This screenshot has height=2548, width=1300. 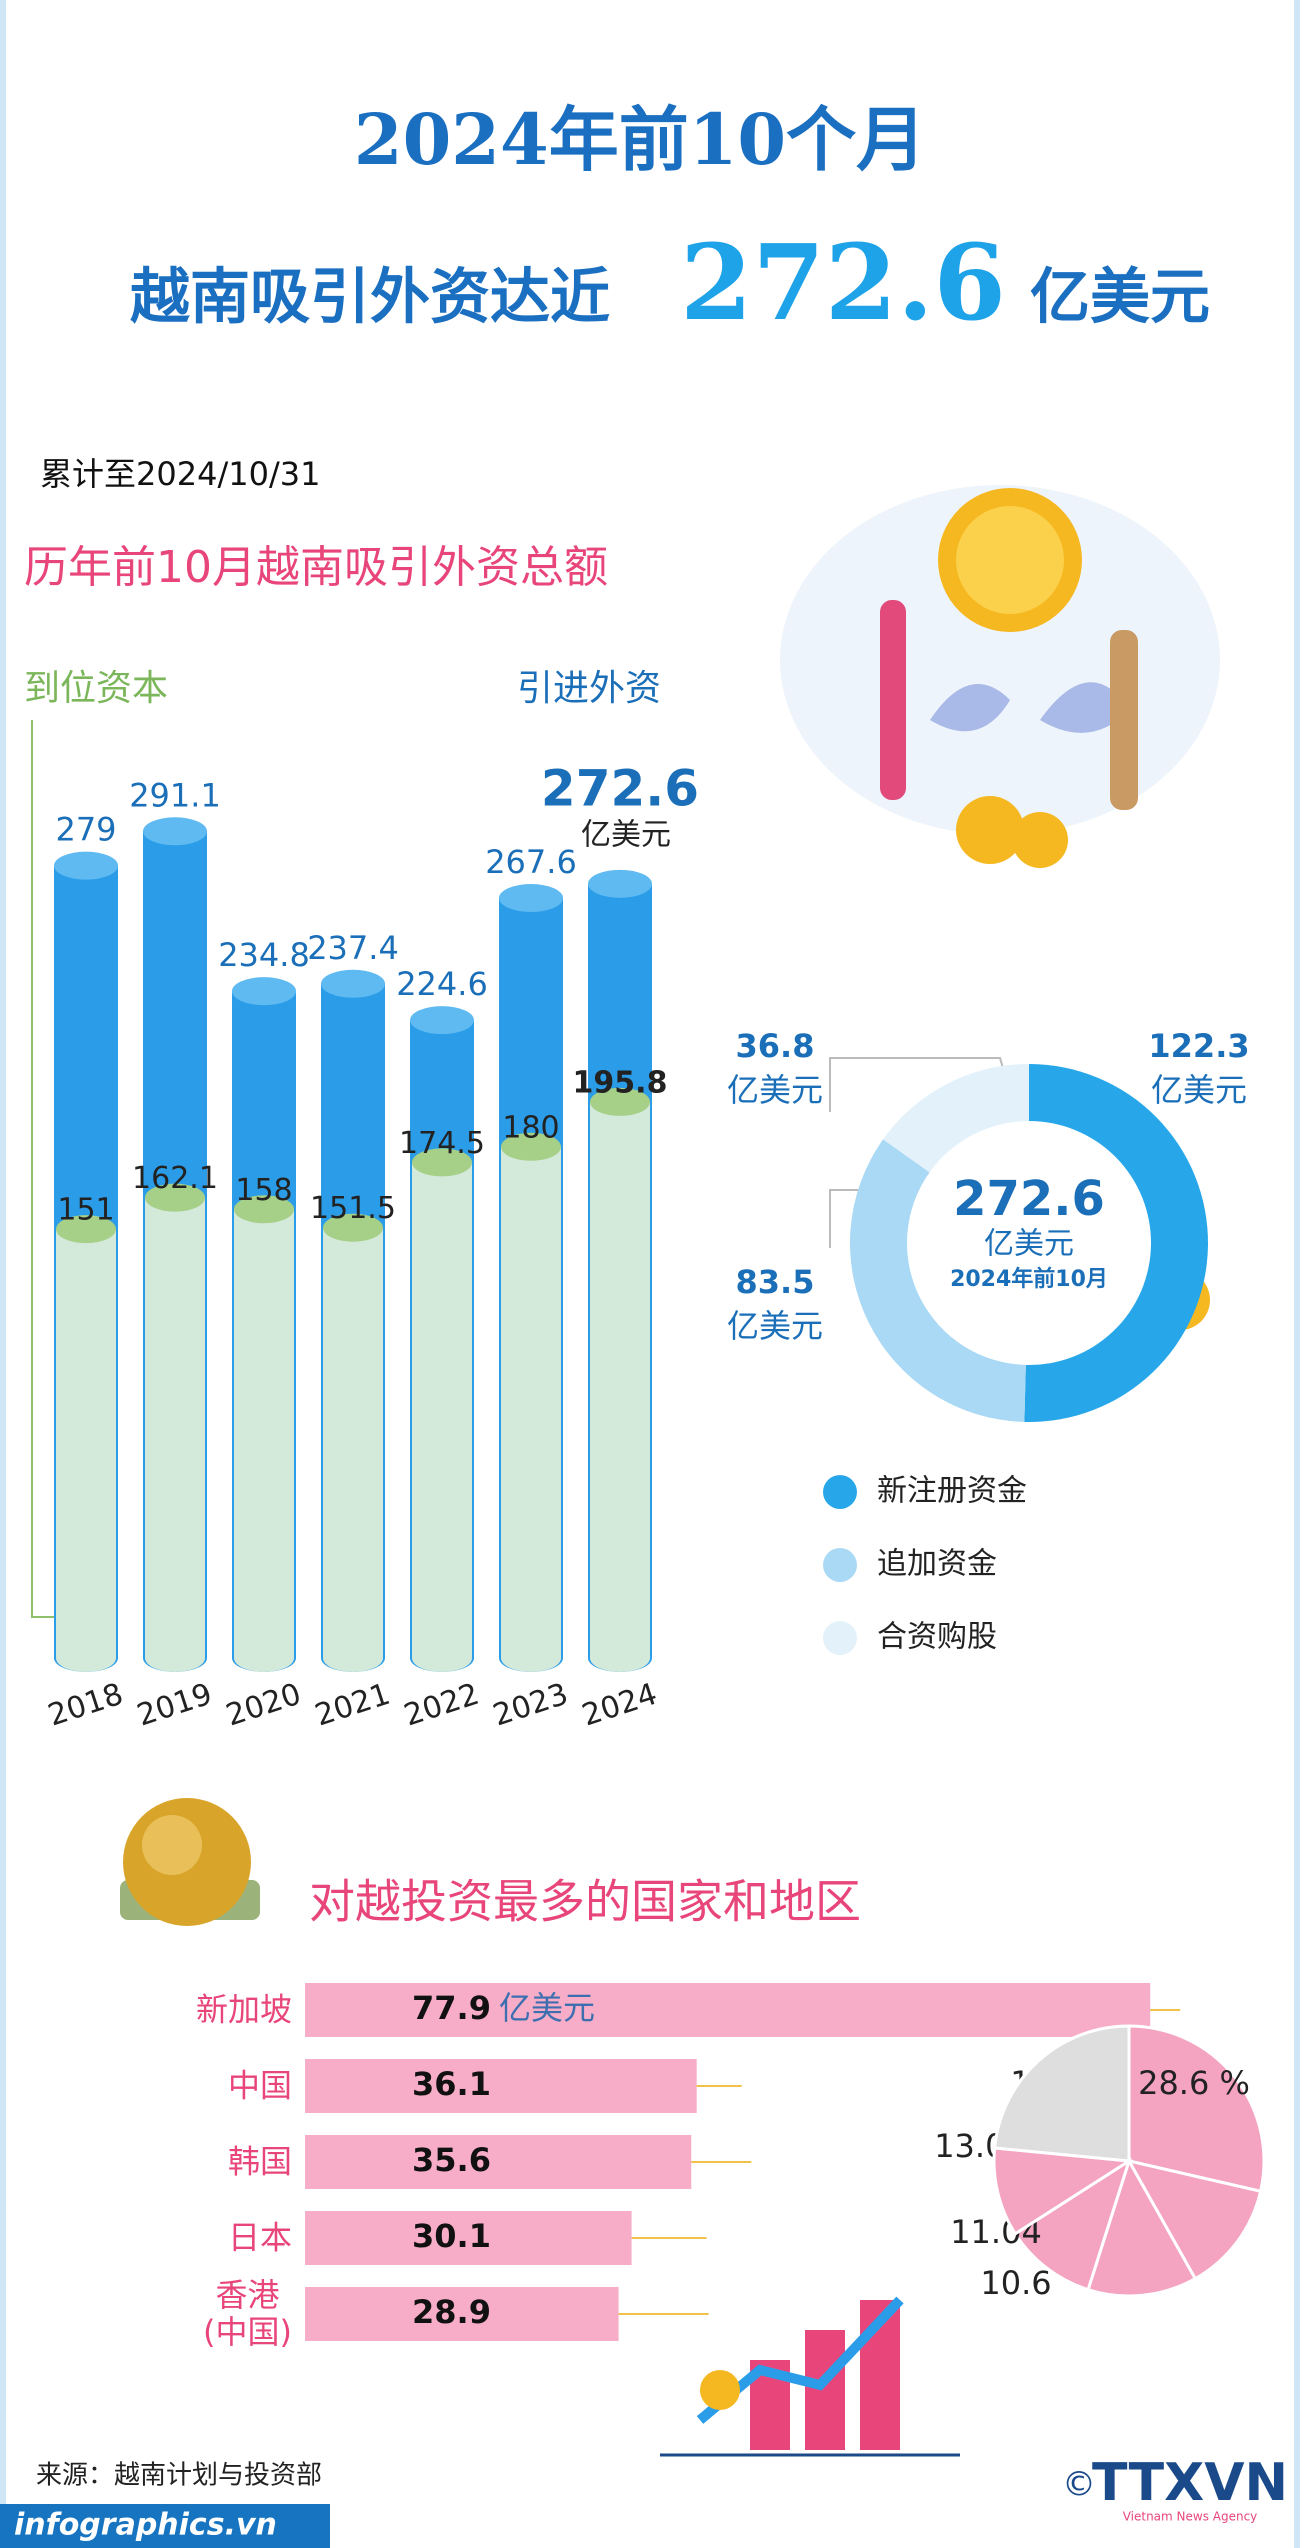 I want to click on chart-title: 历年前10月越南吸引外资总额, so click(x=316, y=567).